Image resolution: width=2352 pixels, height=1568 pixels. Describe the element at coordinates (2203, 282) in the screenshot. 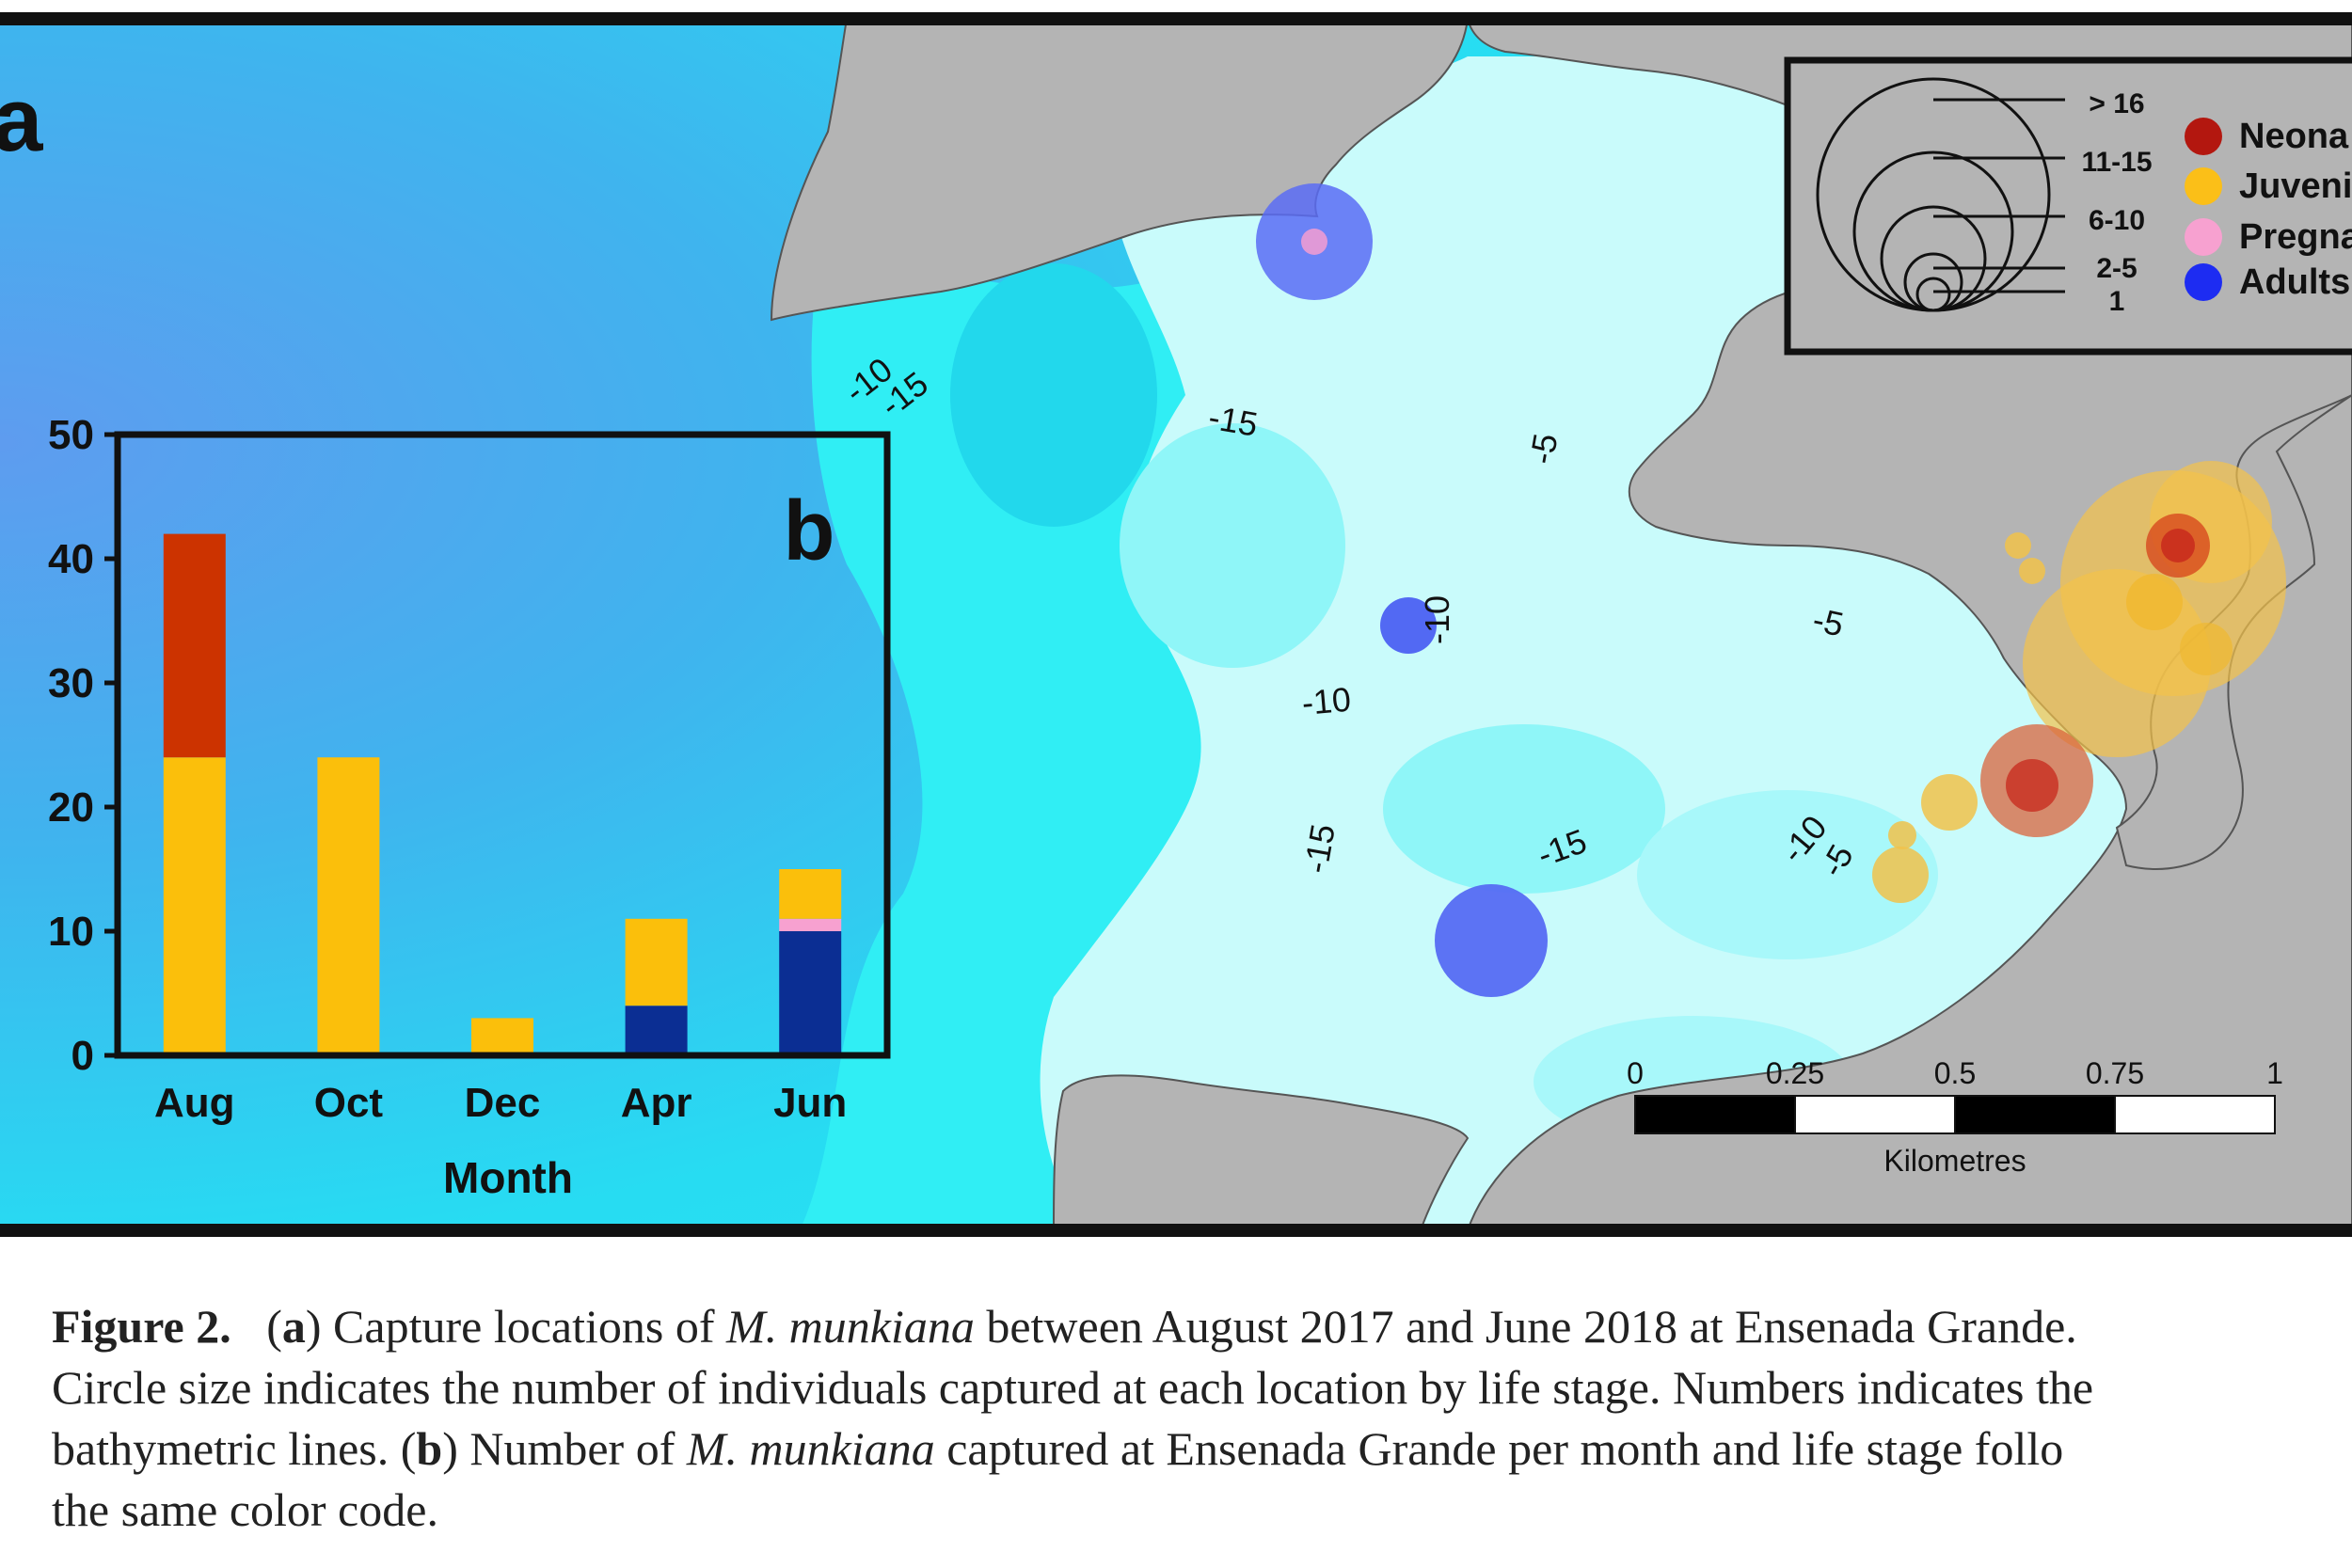

I see `legend-marker-adults` at that location.